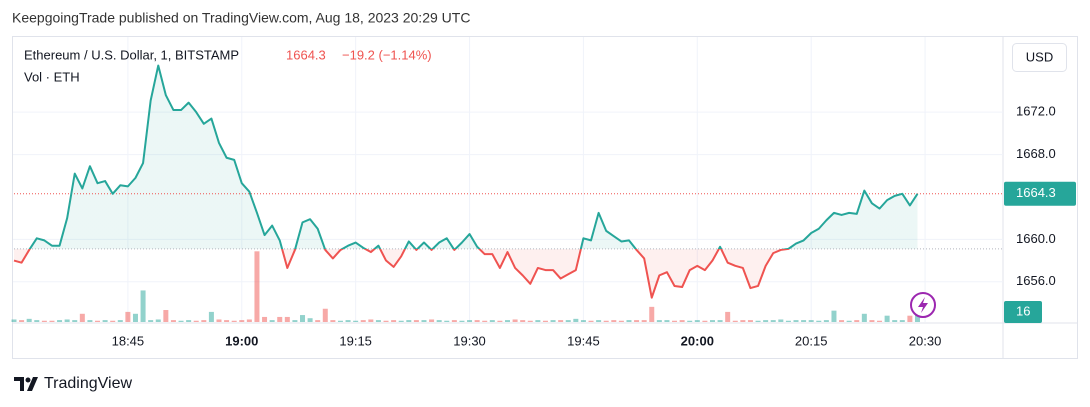 Image resolution: width=1090 pixels, height=407 pixels. I want to click on legend-volume: Vol · ETH, so click(52, 76).